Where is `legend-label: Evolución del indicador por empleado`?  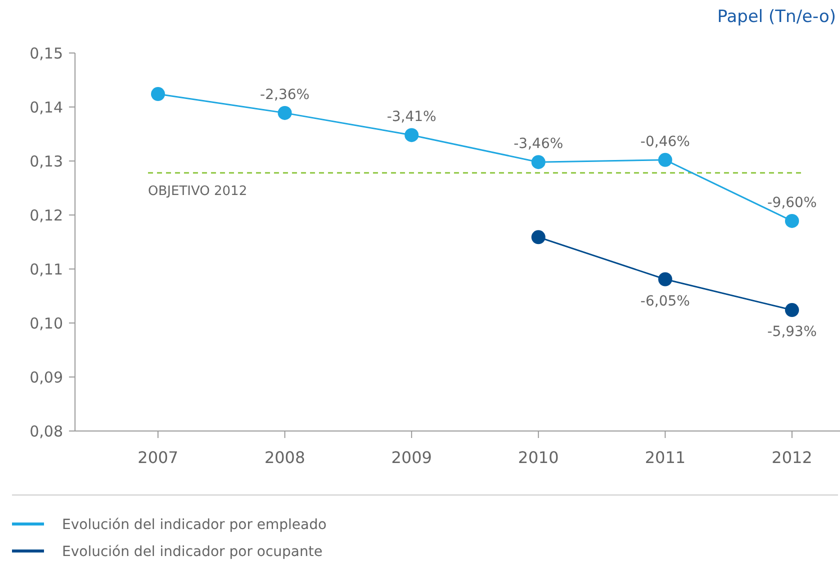 legend-label: Evolución del indicador por empleado is located at coordinates (194, 524).